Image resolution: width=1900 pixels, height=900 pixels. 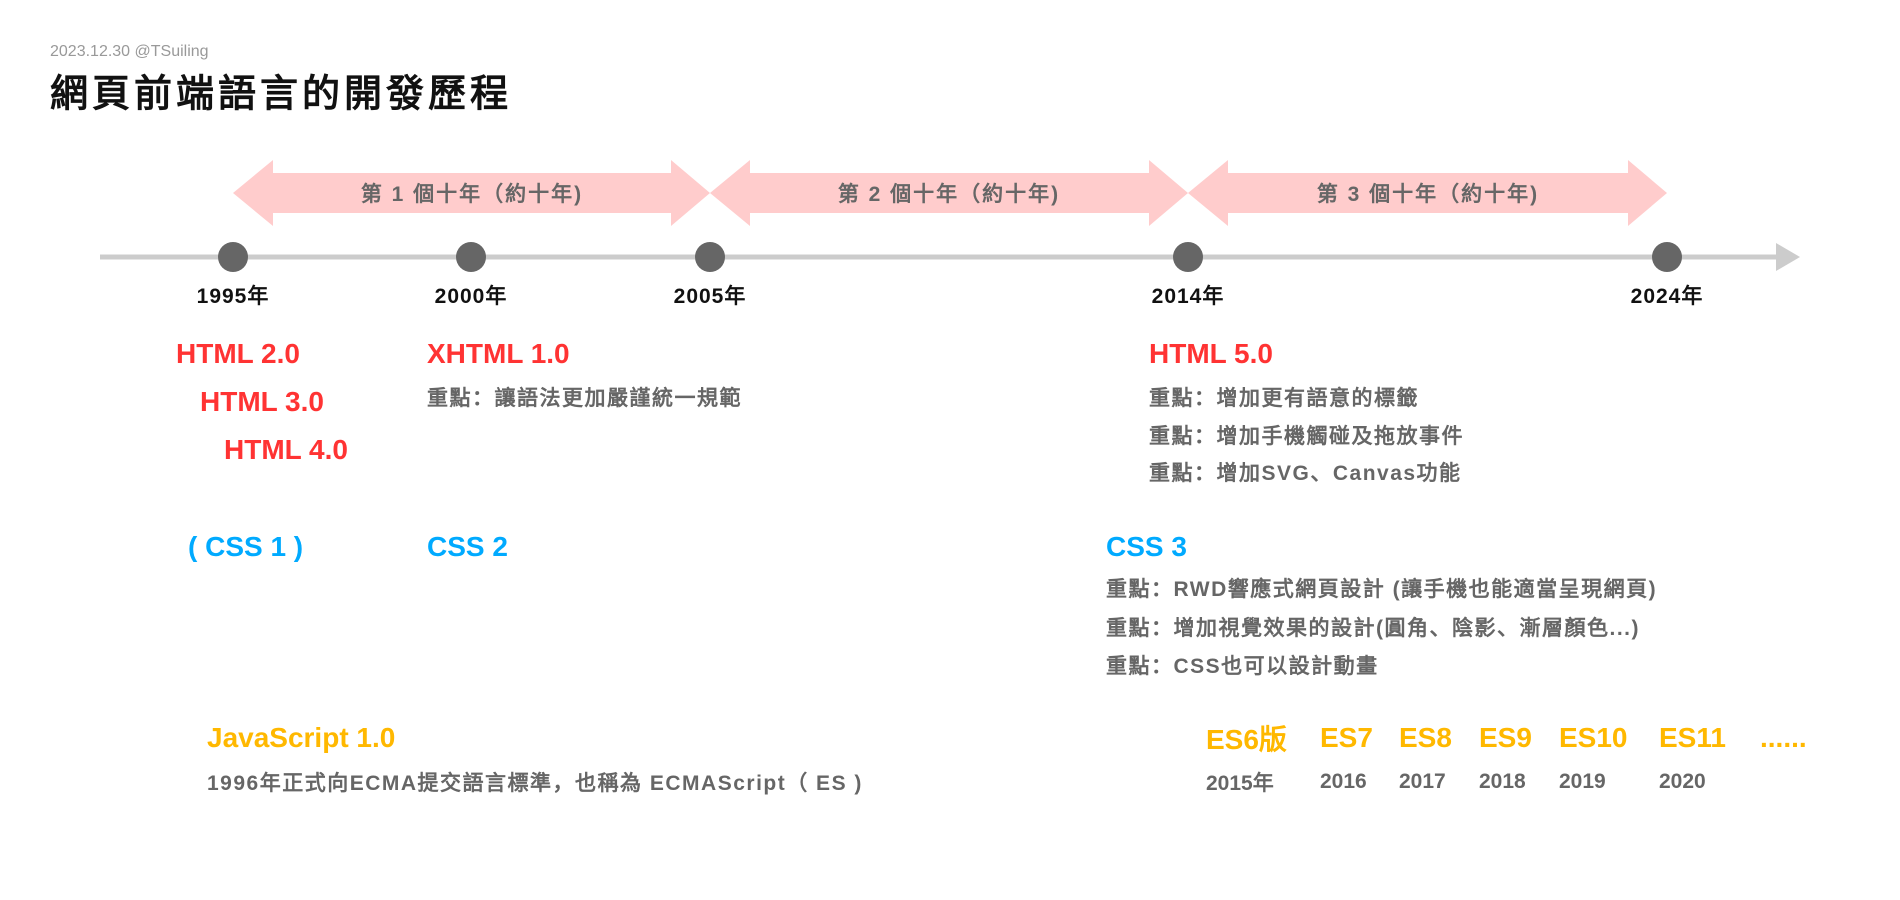 I want to click on css2-label: CSS 2, so click(x=467, y=546).